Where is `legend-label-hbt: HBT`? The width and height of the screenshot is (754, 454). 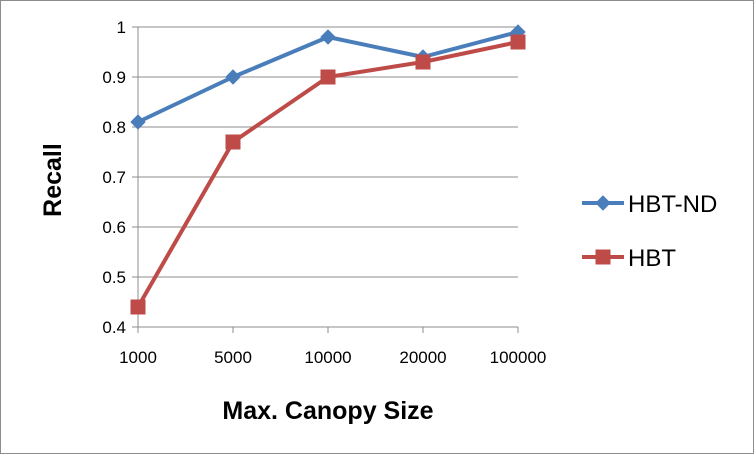
legend-label-hbt: HBT is located at coordinates (652, 258).